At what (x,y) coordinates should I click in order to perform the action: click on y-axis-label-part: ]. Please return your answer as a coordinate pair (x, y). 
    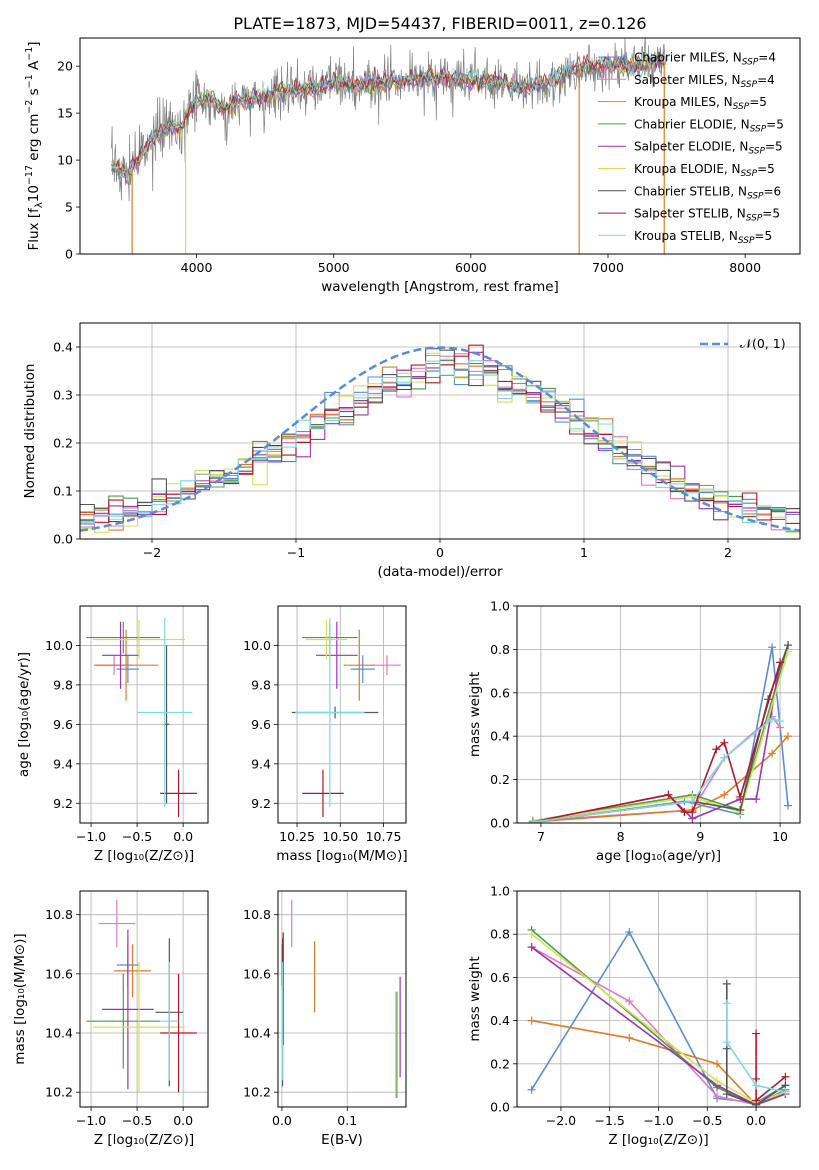
    Looking at the image, I should click on (34, 43).